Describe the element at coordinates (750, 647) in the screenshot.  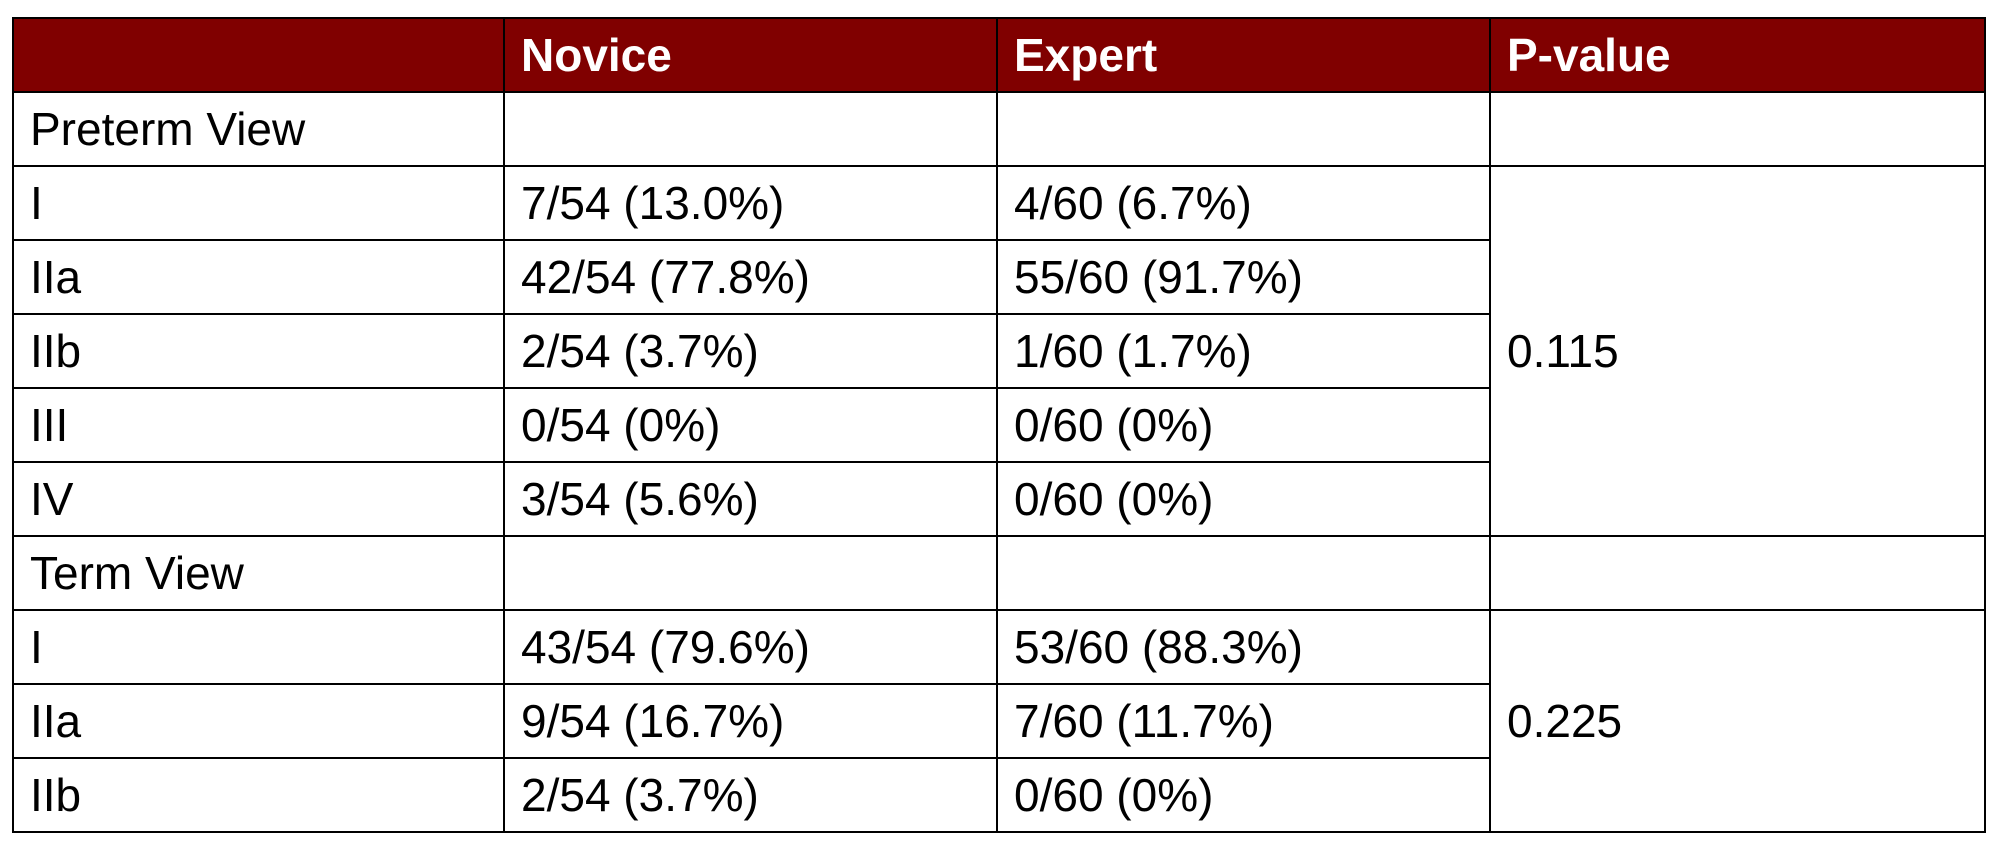
I see `novice-cell: 43/54 (79.6%)` at that location.